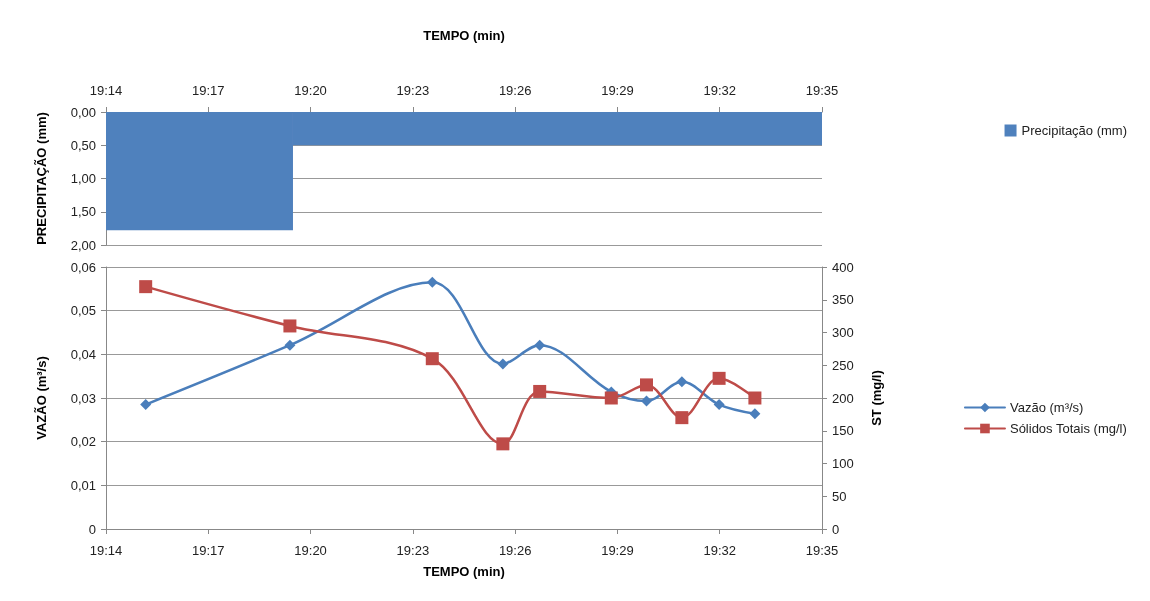 The height and width of the screenshot is (601, 1150). What do you see at coordinates (83, 398) in the screenshot?
I see `y-tick-label: 0,03` at bounding box center [83, 398].